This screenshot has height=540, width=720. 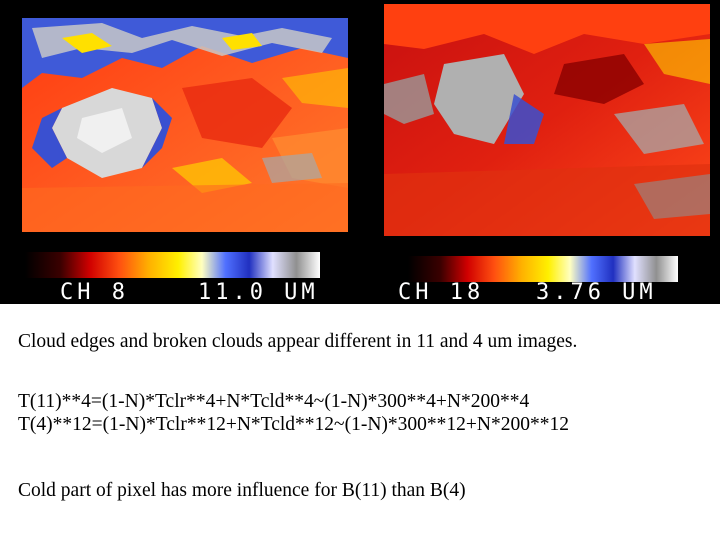 What do you see at coordinates (527, 292) in the screenshot?
I see `channel-18-label: CH 18 3.76 UM` at bounding box center [527, 292].